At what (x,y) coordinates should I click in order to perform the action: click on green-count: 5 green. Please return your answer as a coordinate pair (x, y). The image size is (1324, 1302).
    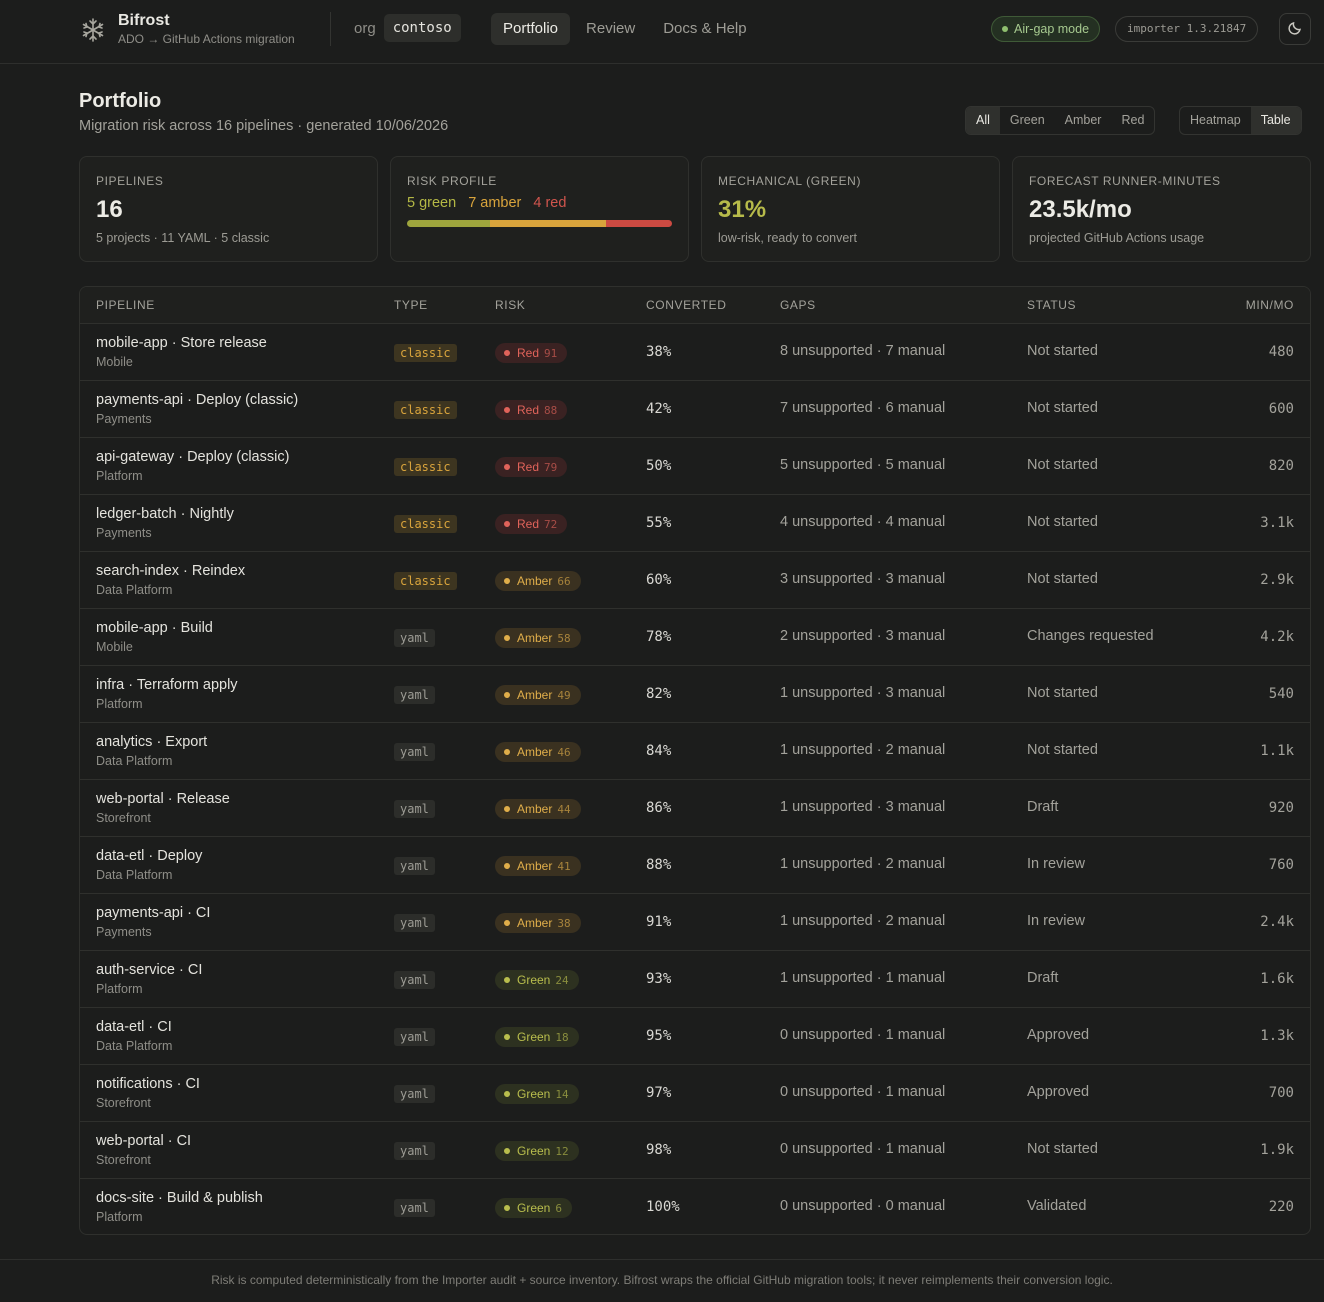
    Looking at the image, I should click on (432, 203).